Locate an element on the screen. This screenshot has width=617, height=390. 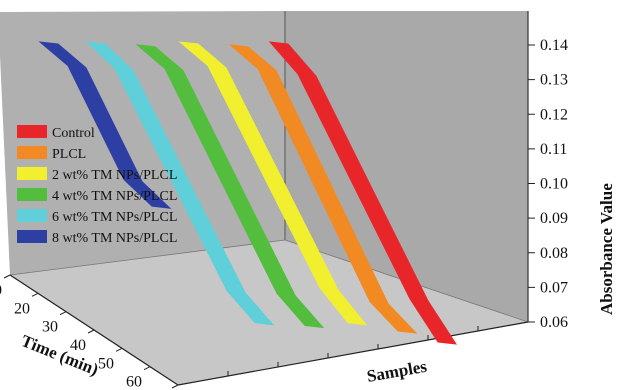
floor-edge-left is located at coordinates (147, 257).